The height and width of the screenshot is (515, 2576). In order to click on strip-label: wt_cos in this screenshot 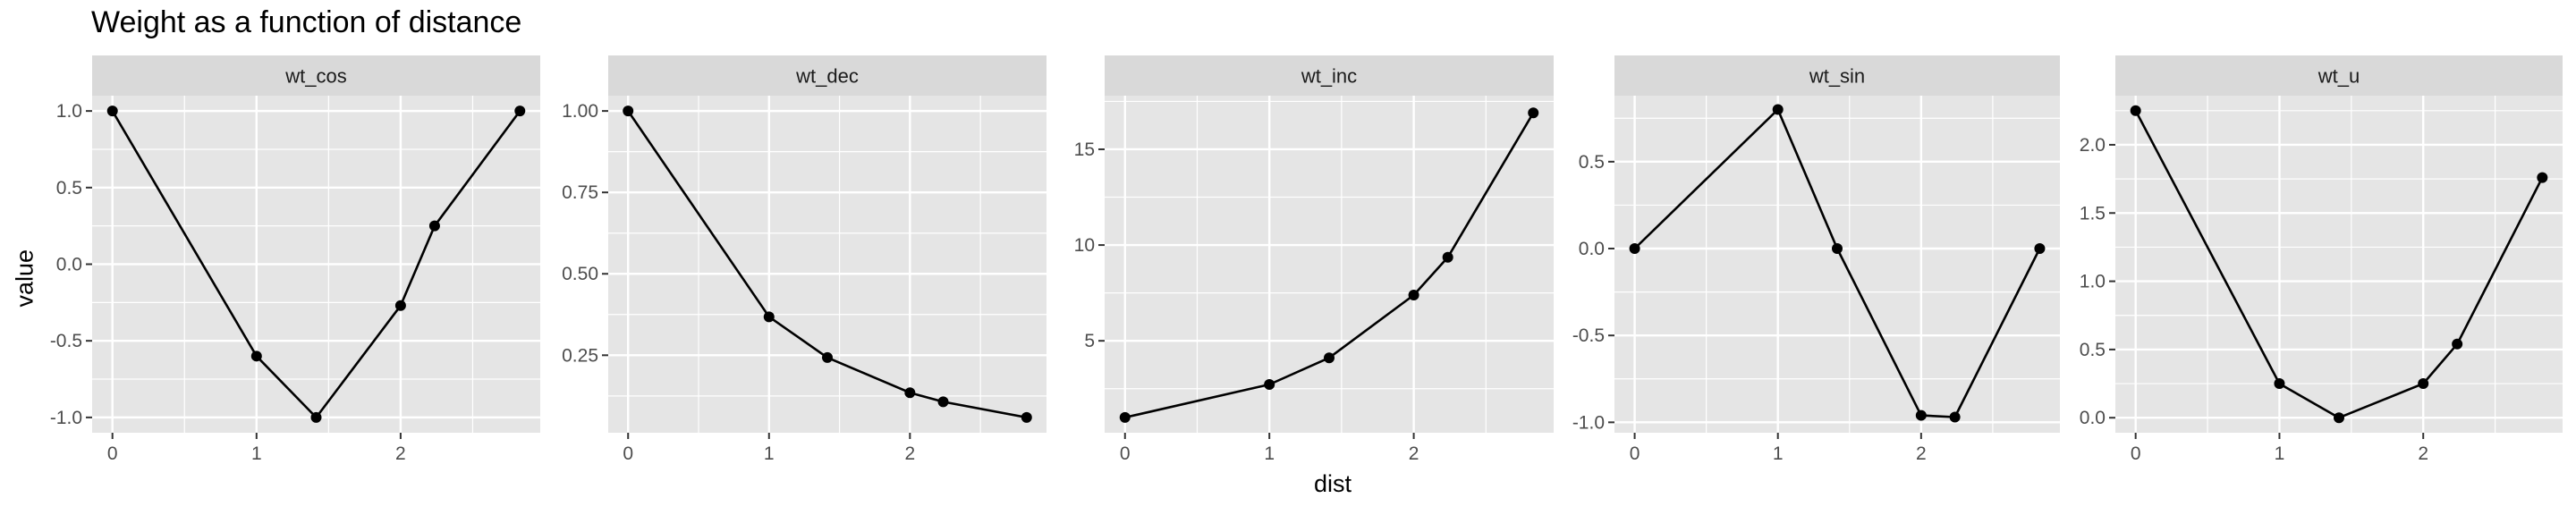, I will do `click(315, 76)`.